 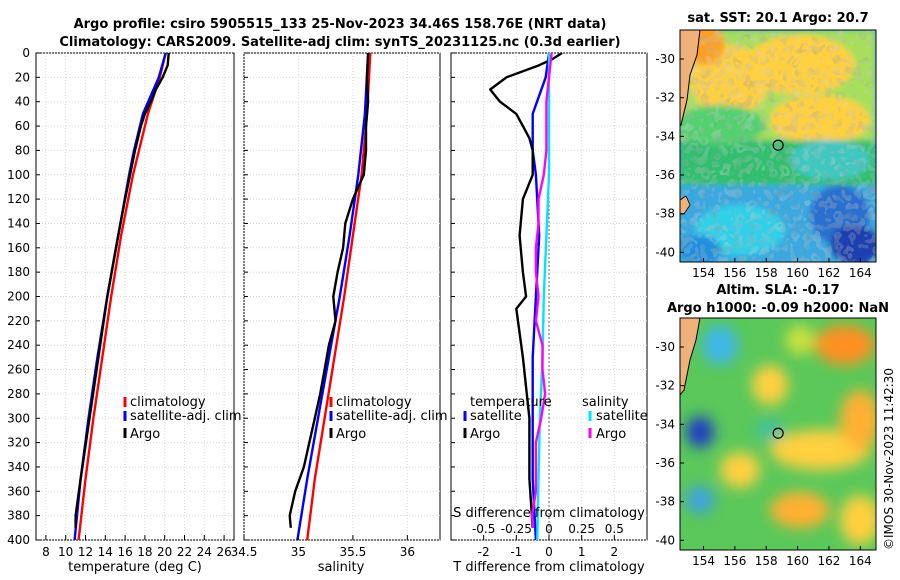 I want to click on legend-label-argo: Argo, so click(x=145, y=434).